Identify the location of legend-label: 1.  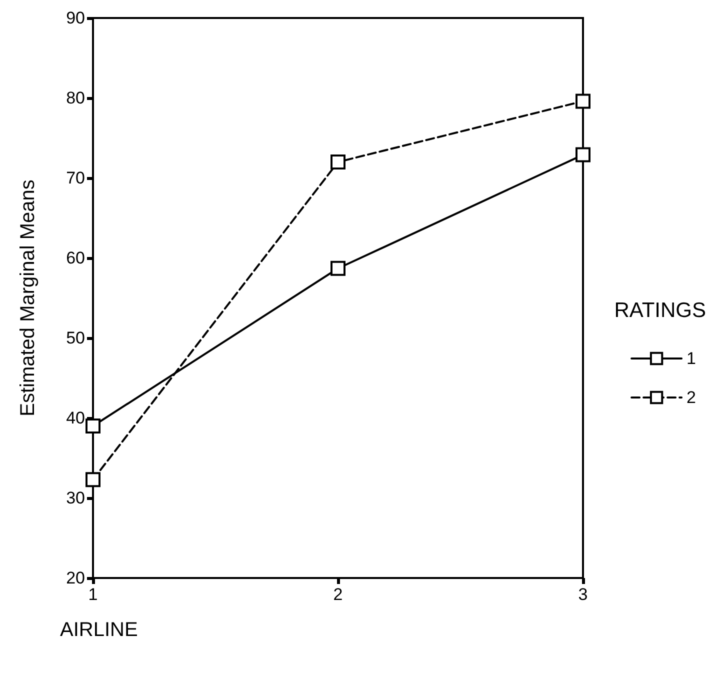
(691, 358).